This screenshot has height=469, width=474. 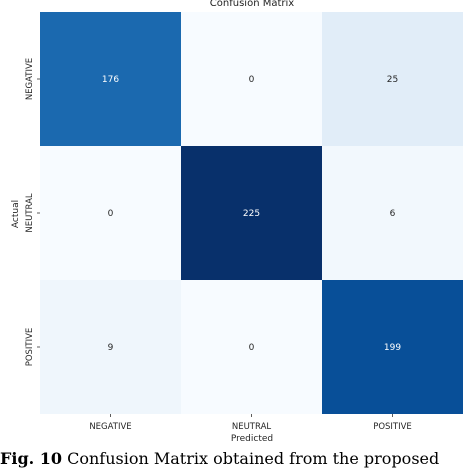 What do you see at coordinates (30, 213) in the screenshot?
I see `y-tick-label: NEUTRAL` at bounding box center [30, 213].